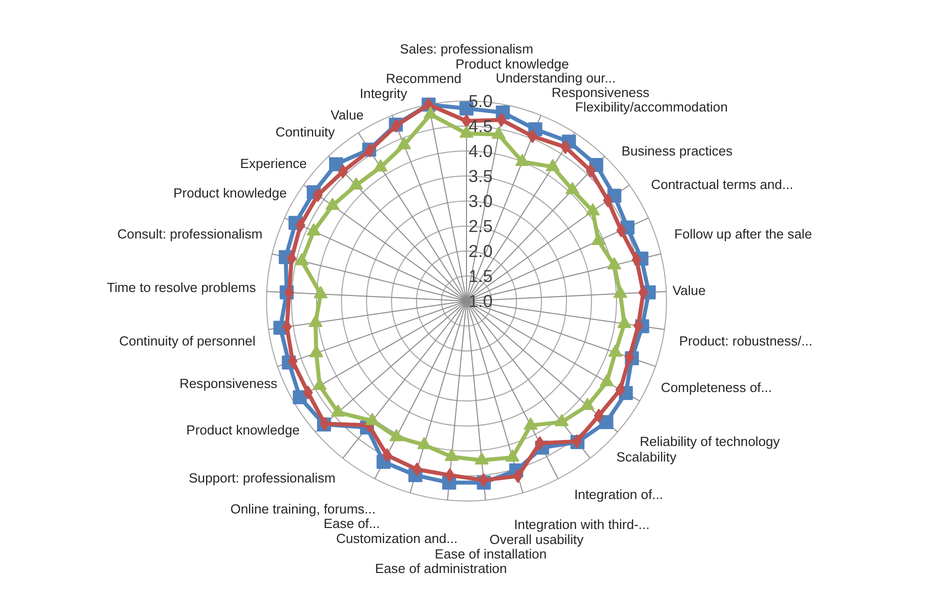 Image resolution: width=932 pixels, height=601 pixels. I want to click on spoke-label: Scalability, so click(646, 456).